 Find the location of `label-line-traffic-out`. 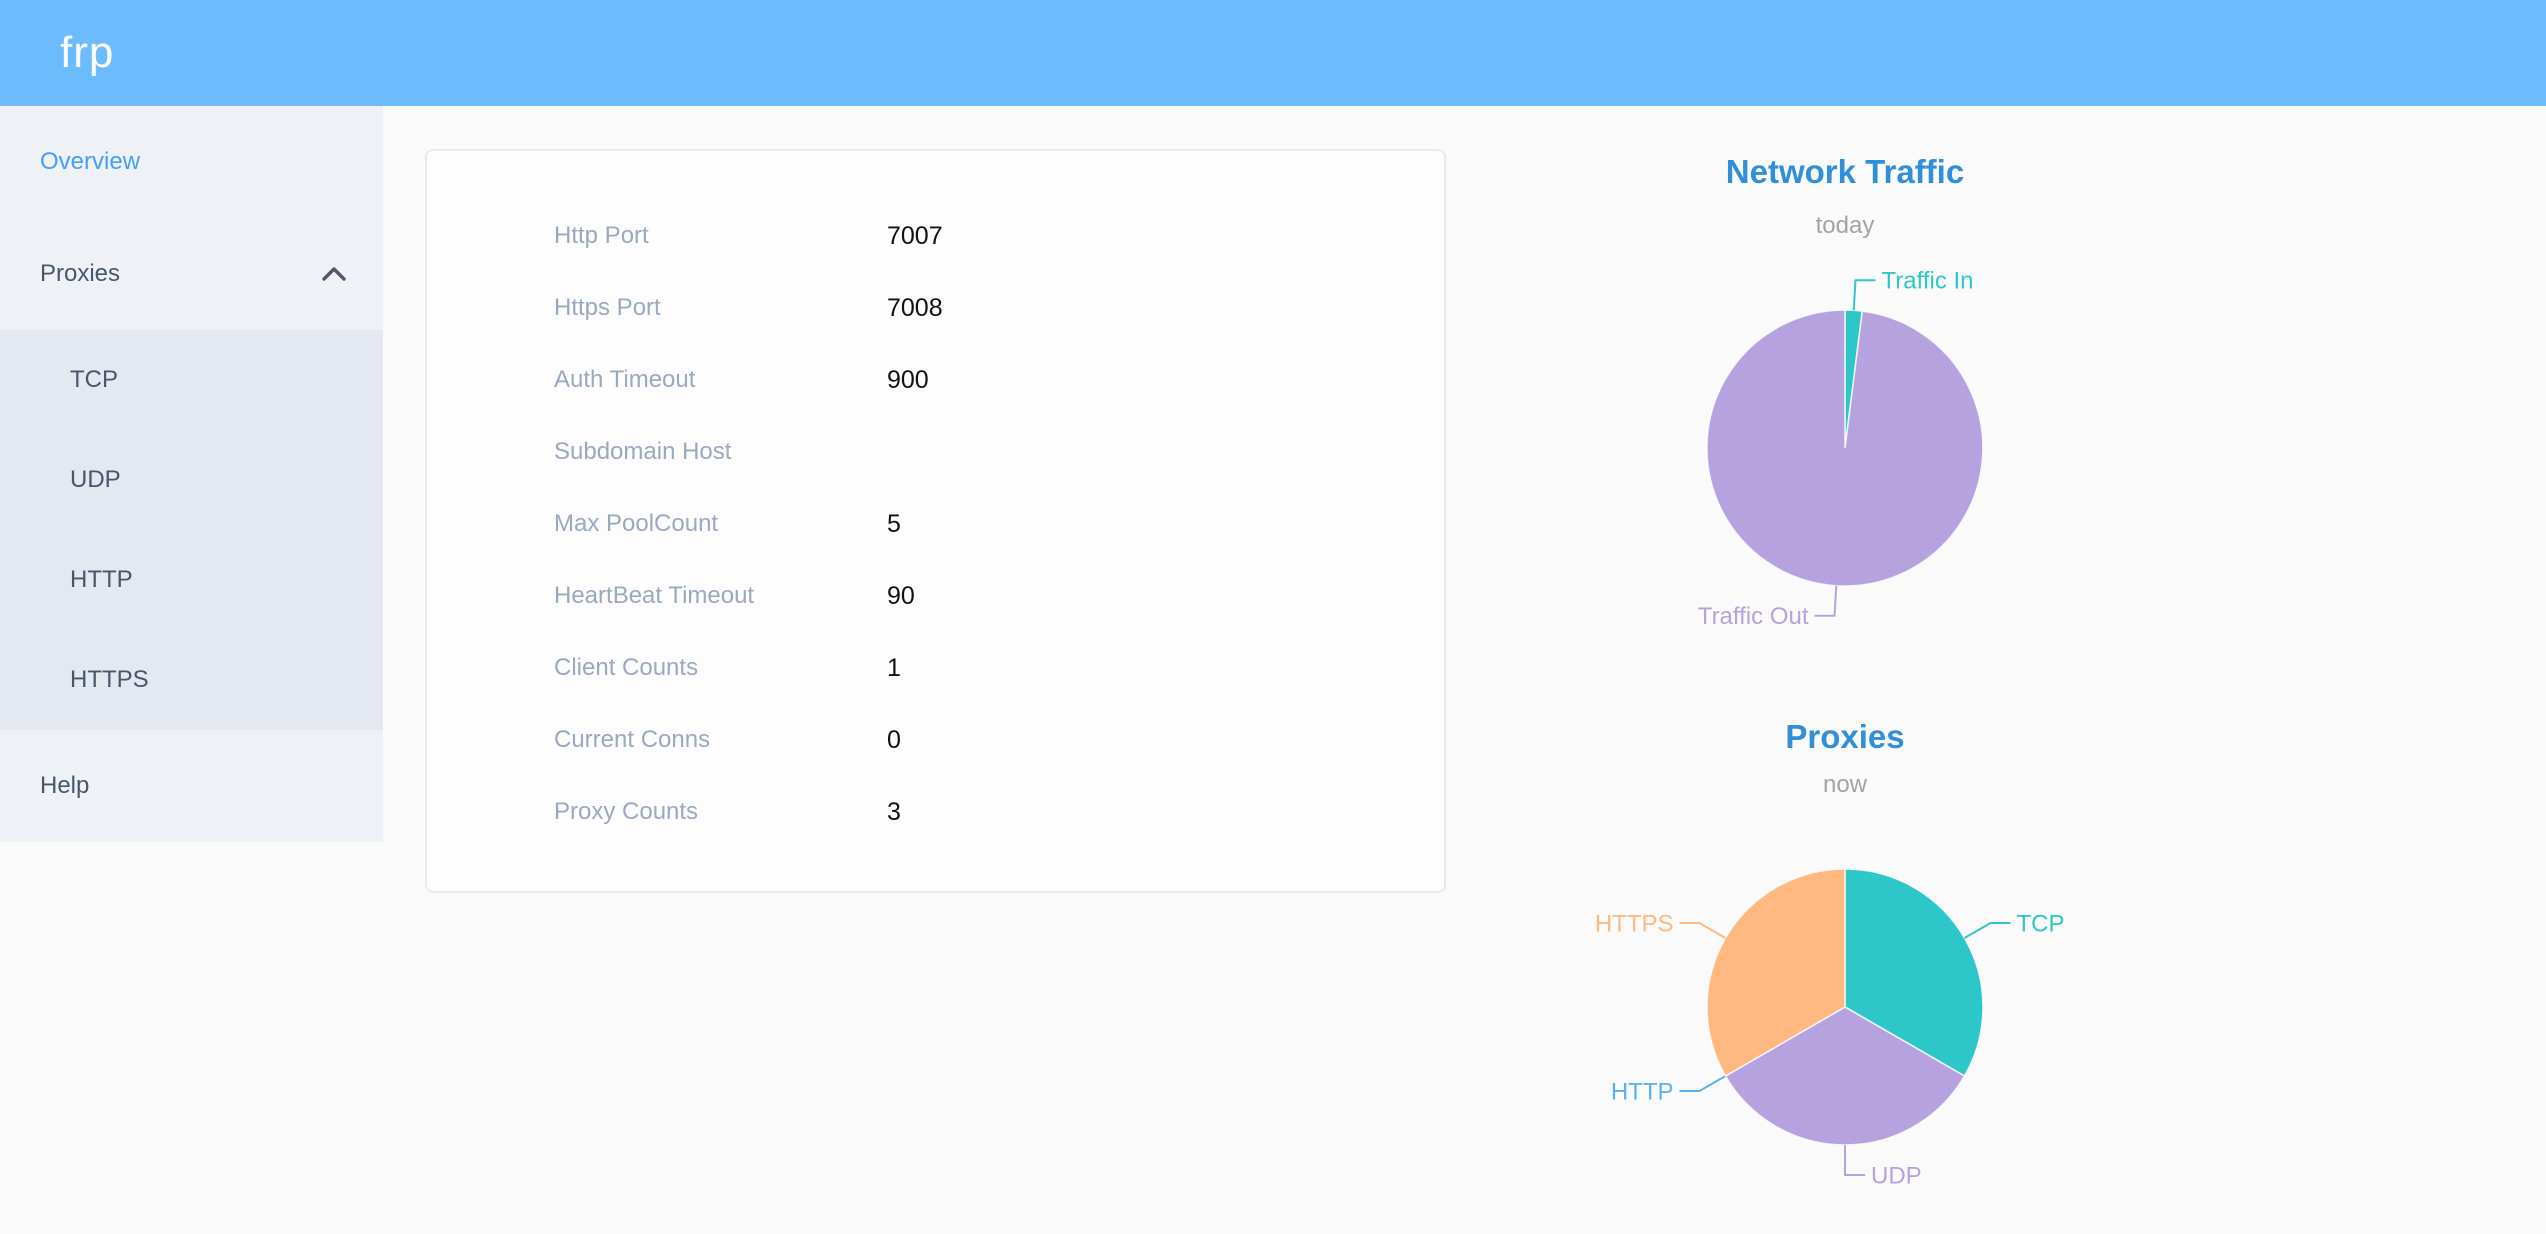

label-line-traffic-out is located at coordinates (1826, 601).